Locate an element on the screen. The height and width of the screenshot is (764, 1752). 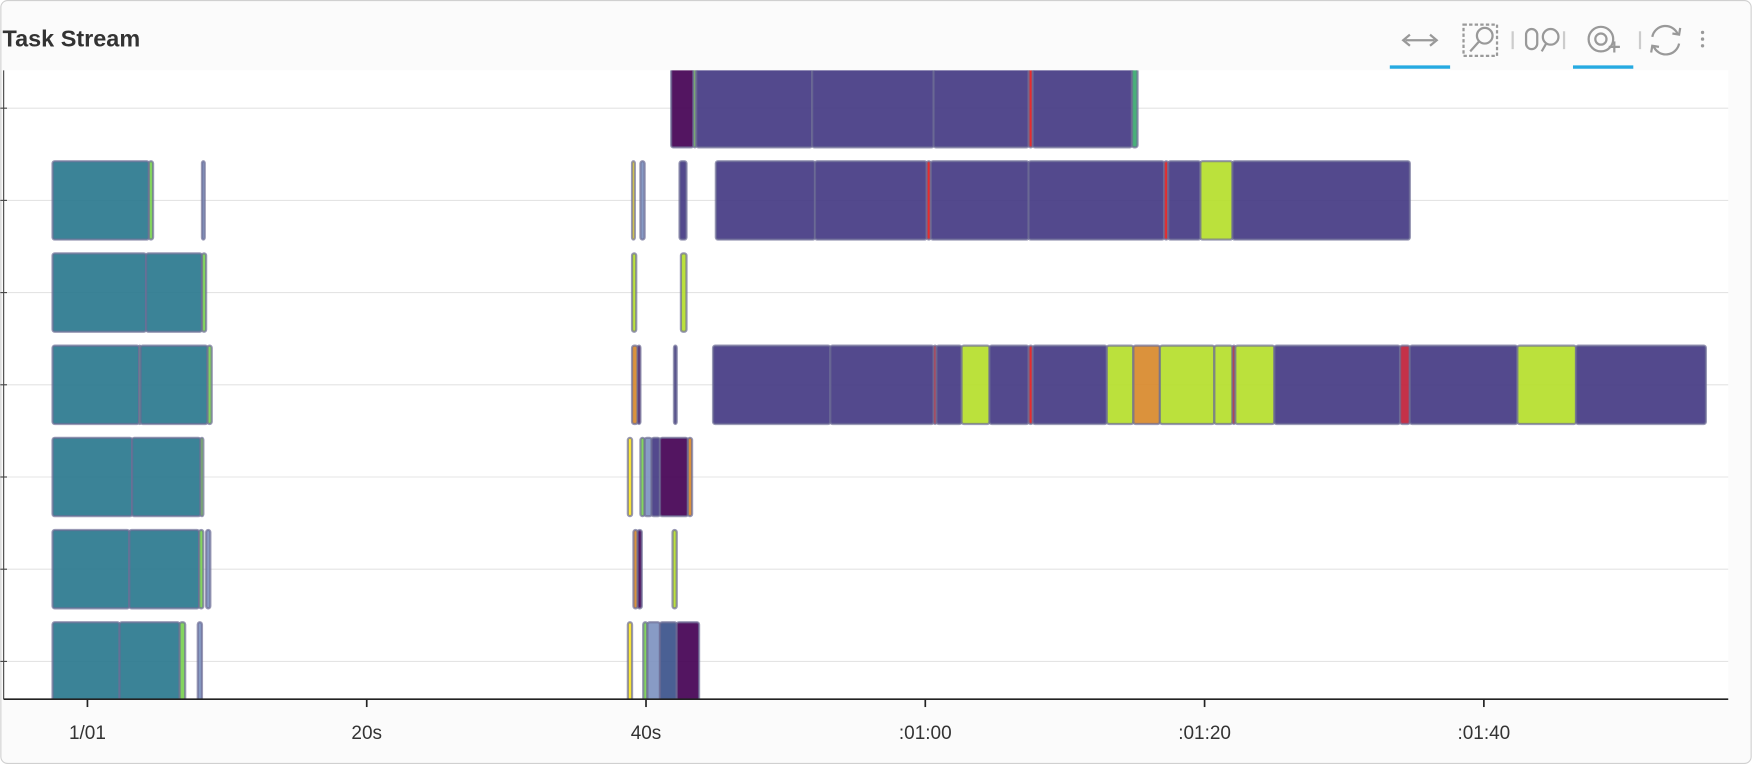
chart-title: Task Stream is located at coordinates (72, 38).